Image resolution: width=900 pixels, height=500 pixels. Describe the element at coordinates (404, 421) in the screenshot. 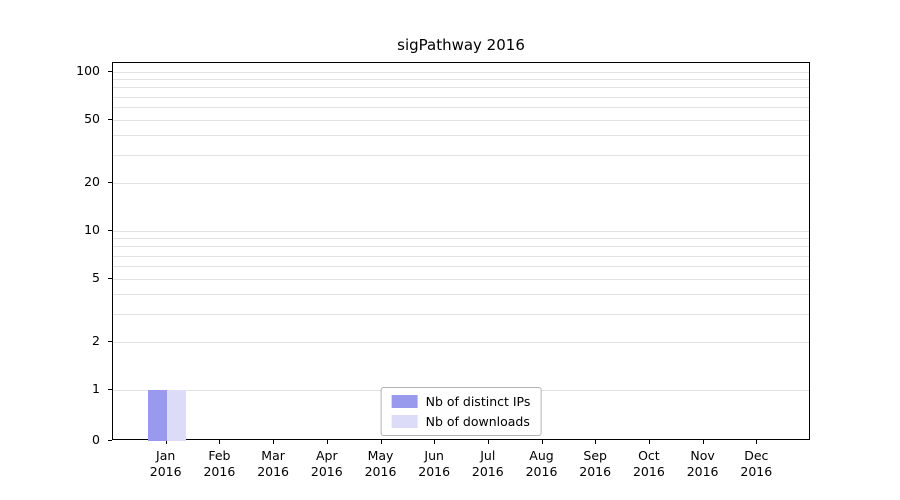

I see `legend-swatch-downloads` at that location.